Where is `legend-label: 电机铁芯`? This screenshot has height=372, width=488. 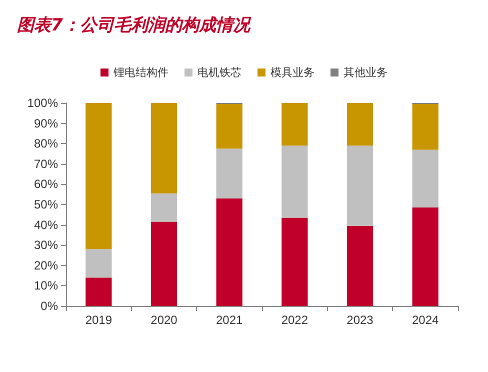
legend-label: 电机铁芯 is located at coordinates (220, 72).